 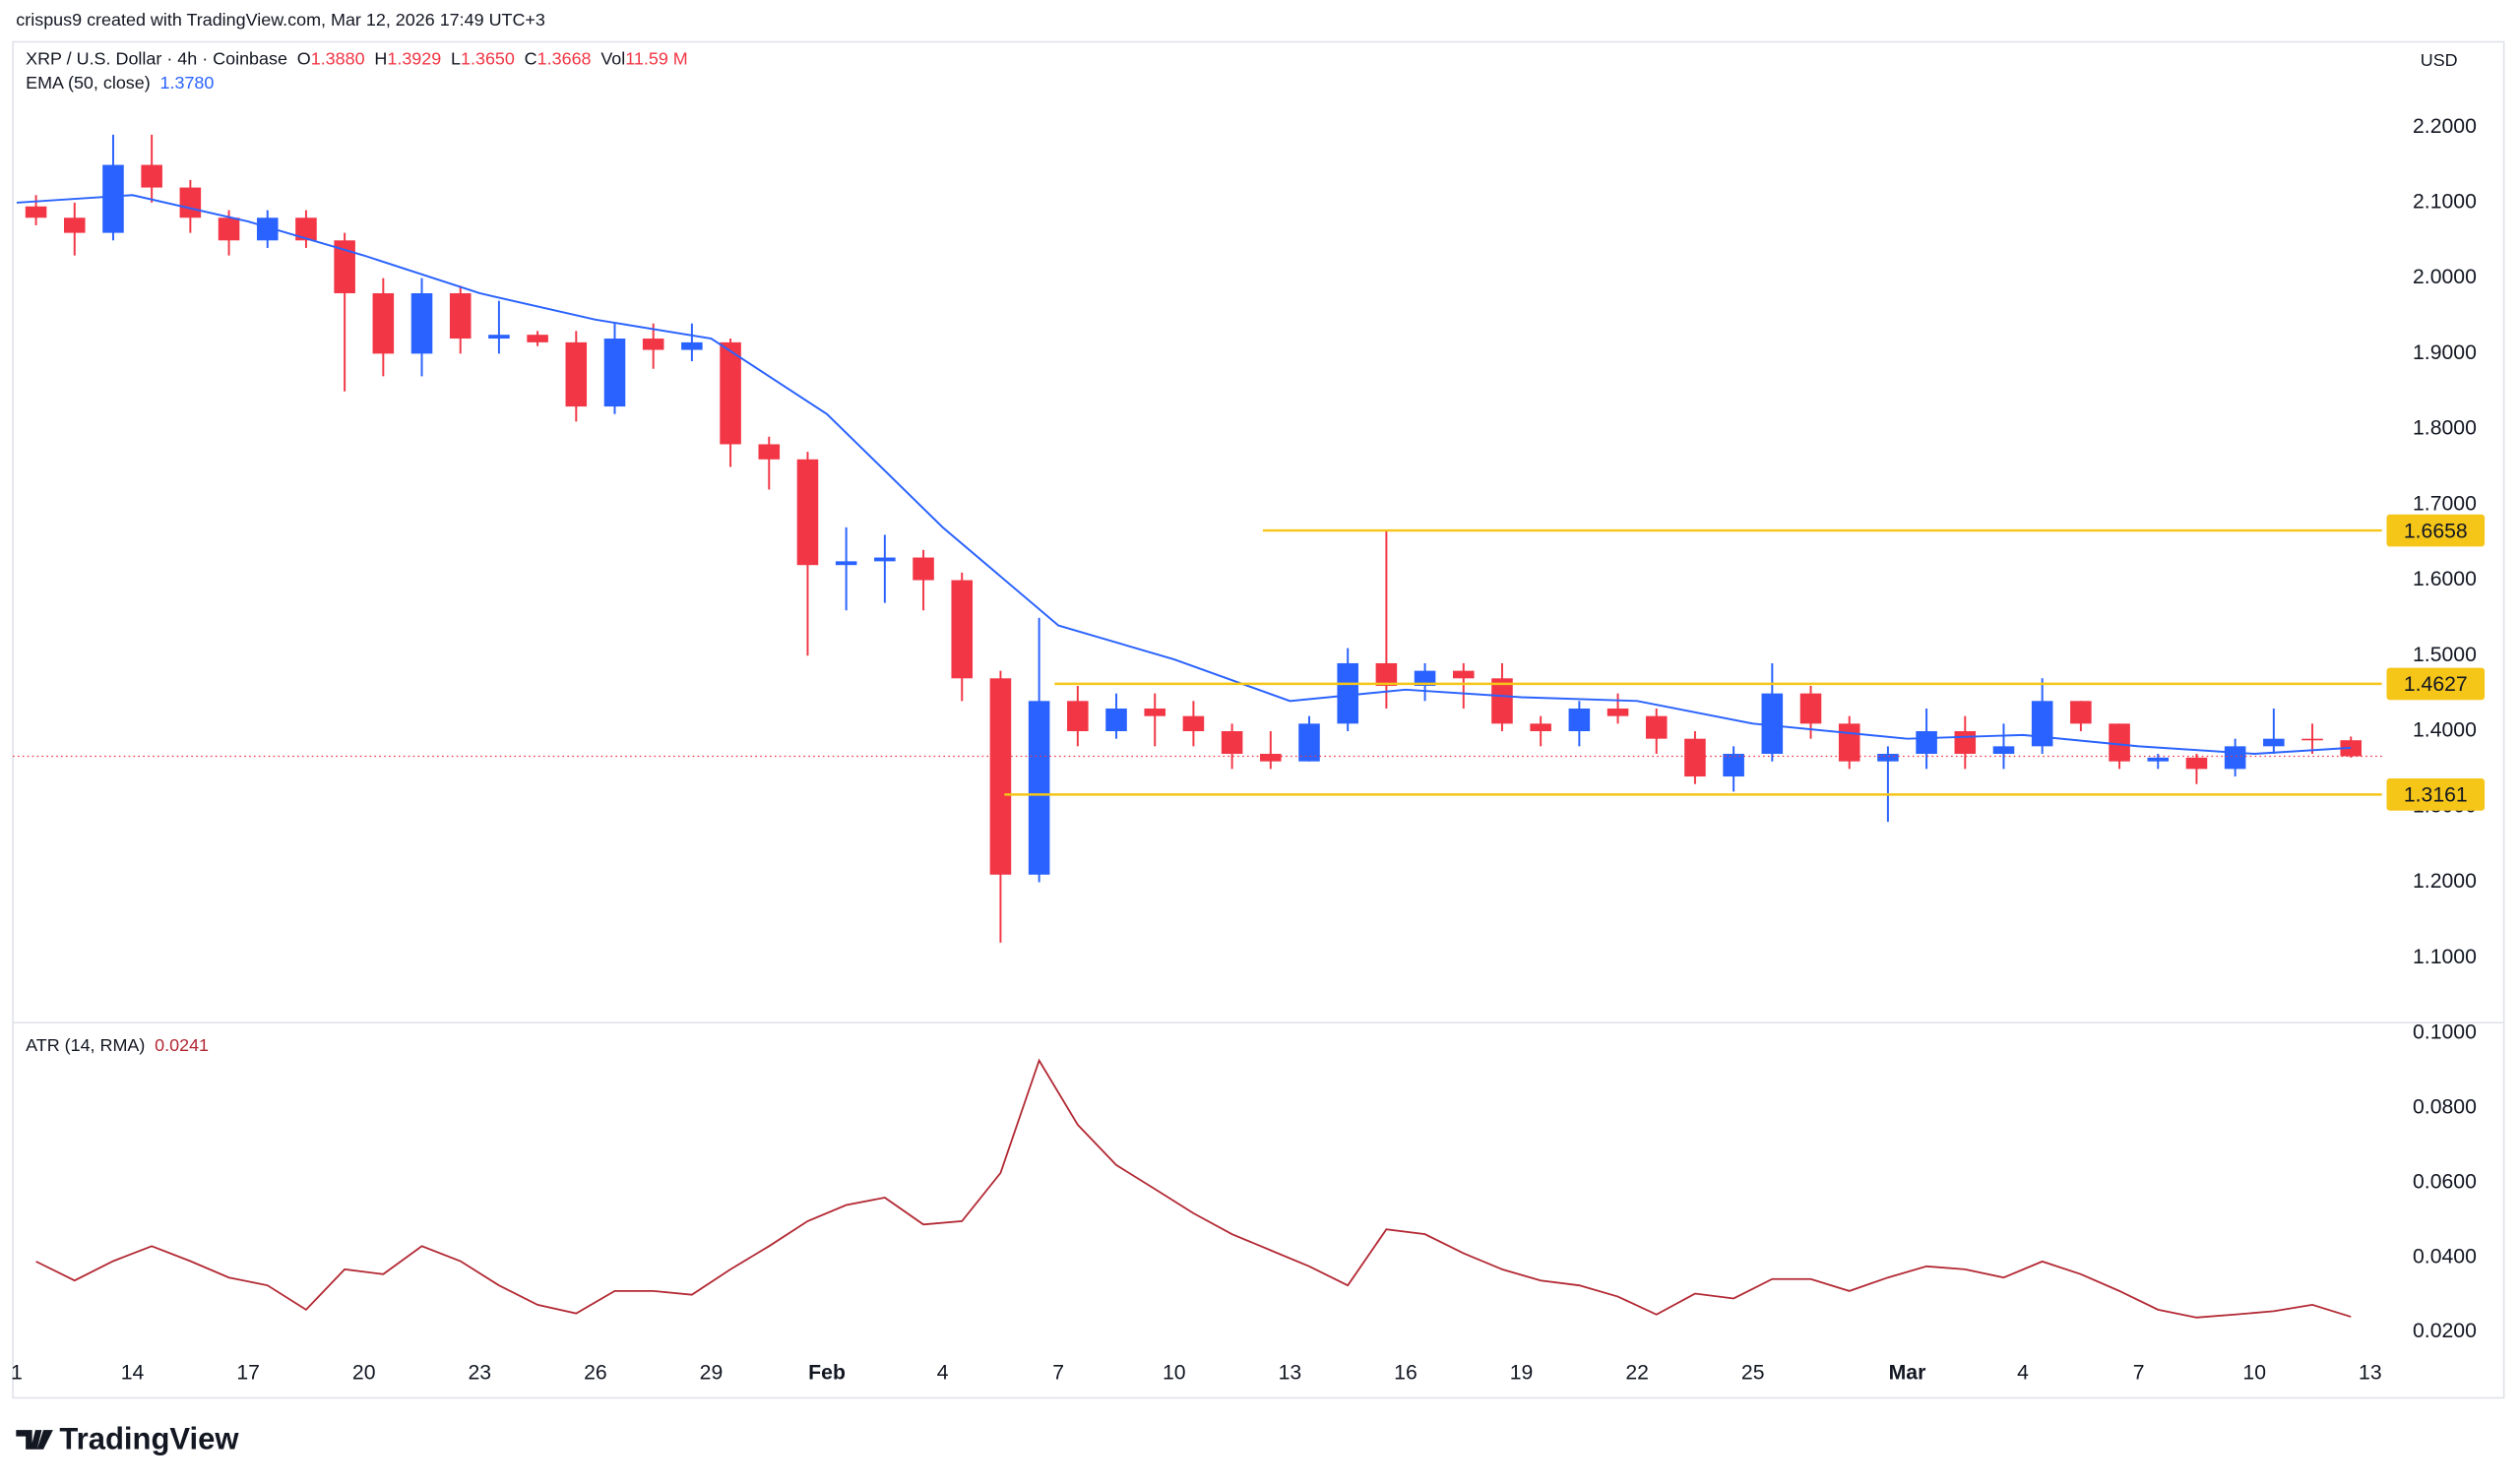 I want to click on y-tick-label: 0.0200, so click(x=2445, y=1331).